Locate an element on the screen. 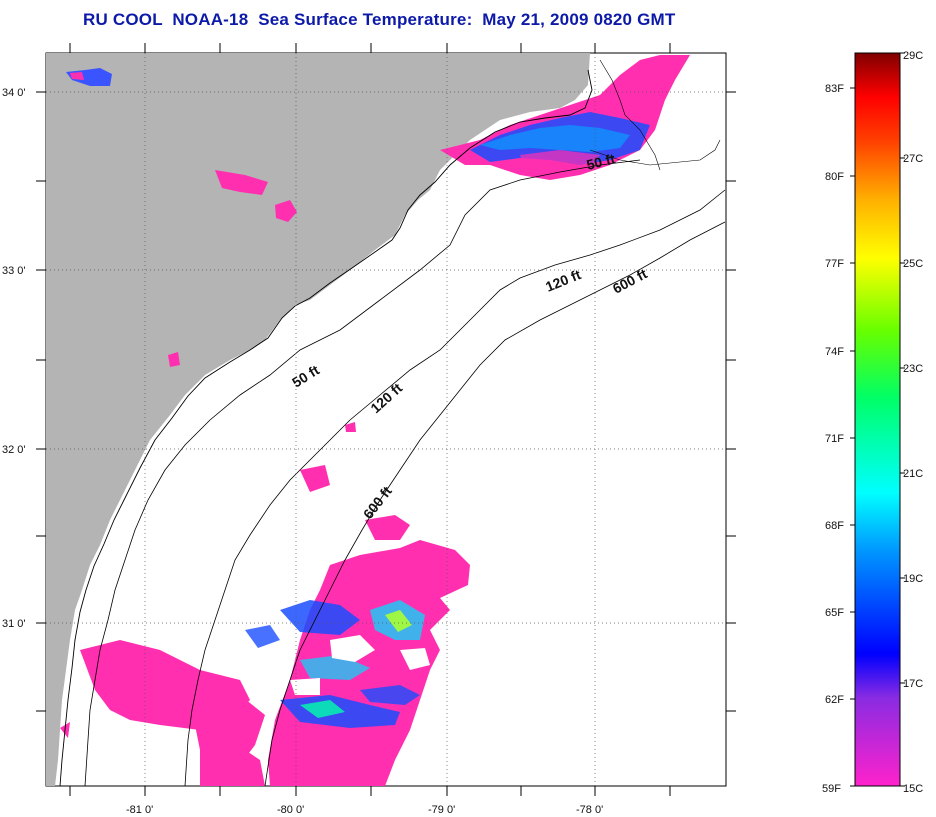 Image resolution: width=936 pixels, height=817 pixels. lat-label-31: 31 0' is located at coordinates (14, 624).